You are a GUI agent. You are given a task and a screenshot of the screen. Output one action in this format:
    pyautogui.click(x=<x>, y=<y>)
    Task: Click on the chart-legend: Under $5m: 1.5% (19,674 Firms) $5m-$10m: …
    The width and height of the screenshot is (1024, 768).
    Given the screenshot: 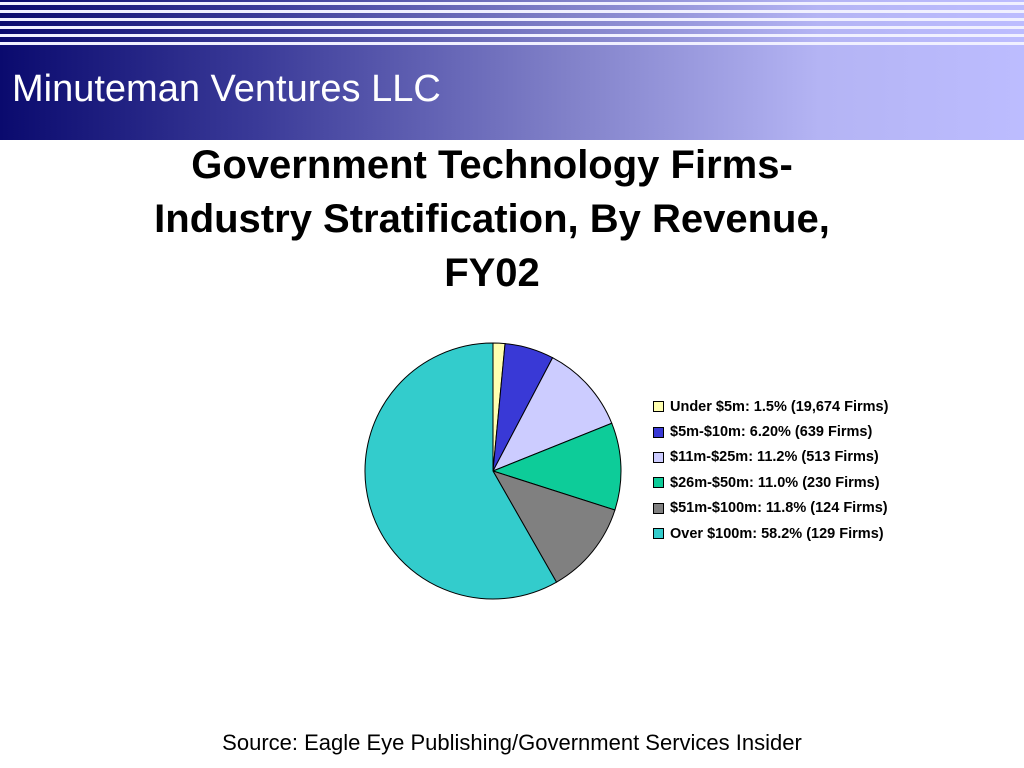 What is the action you would take?
    pyautogui.click(x=770, y=470)
    